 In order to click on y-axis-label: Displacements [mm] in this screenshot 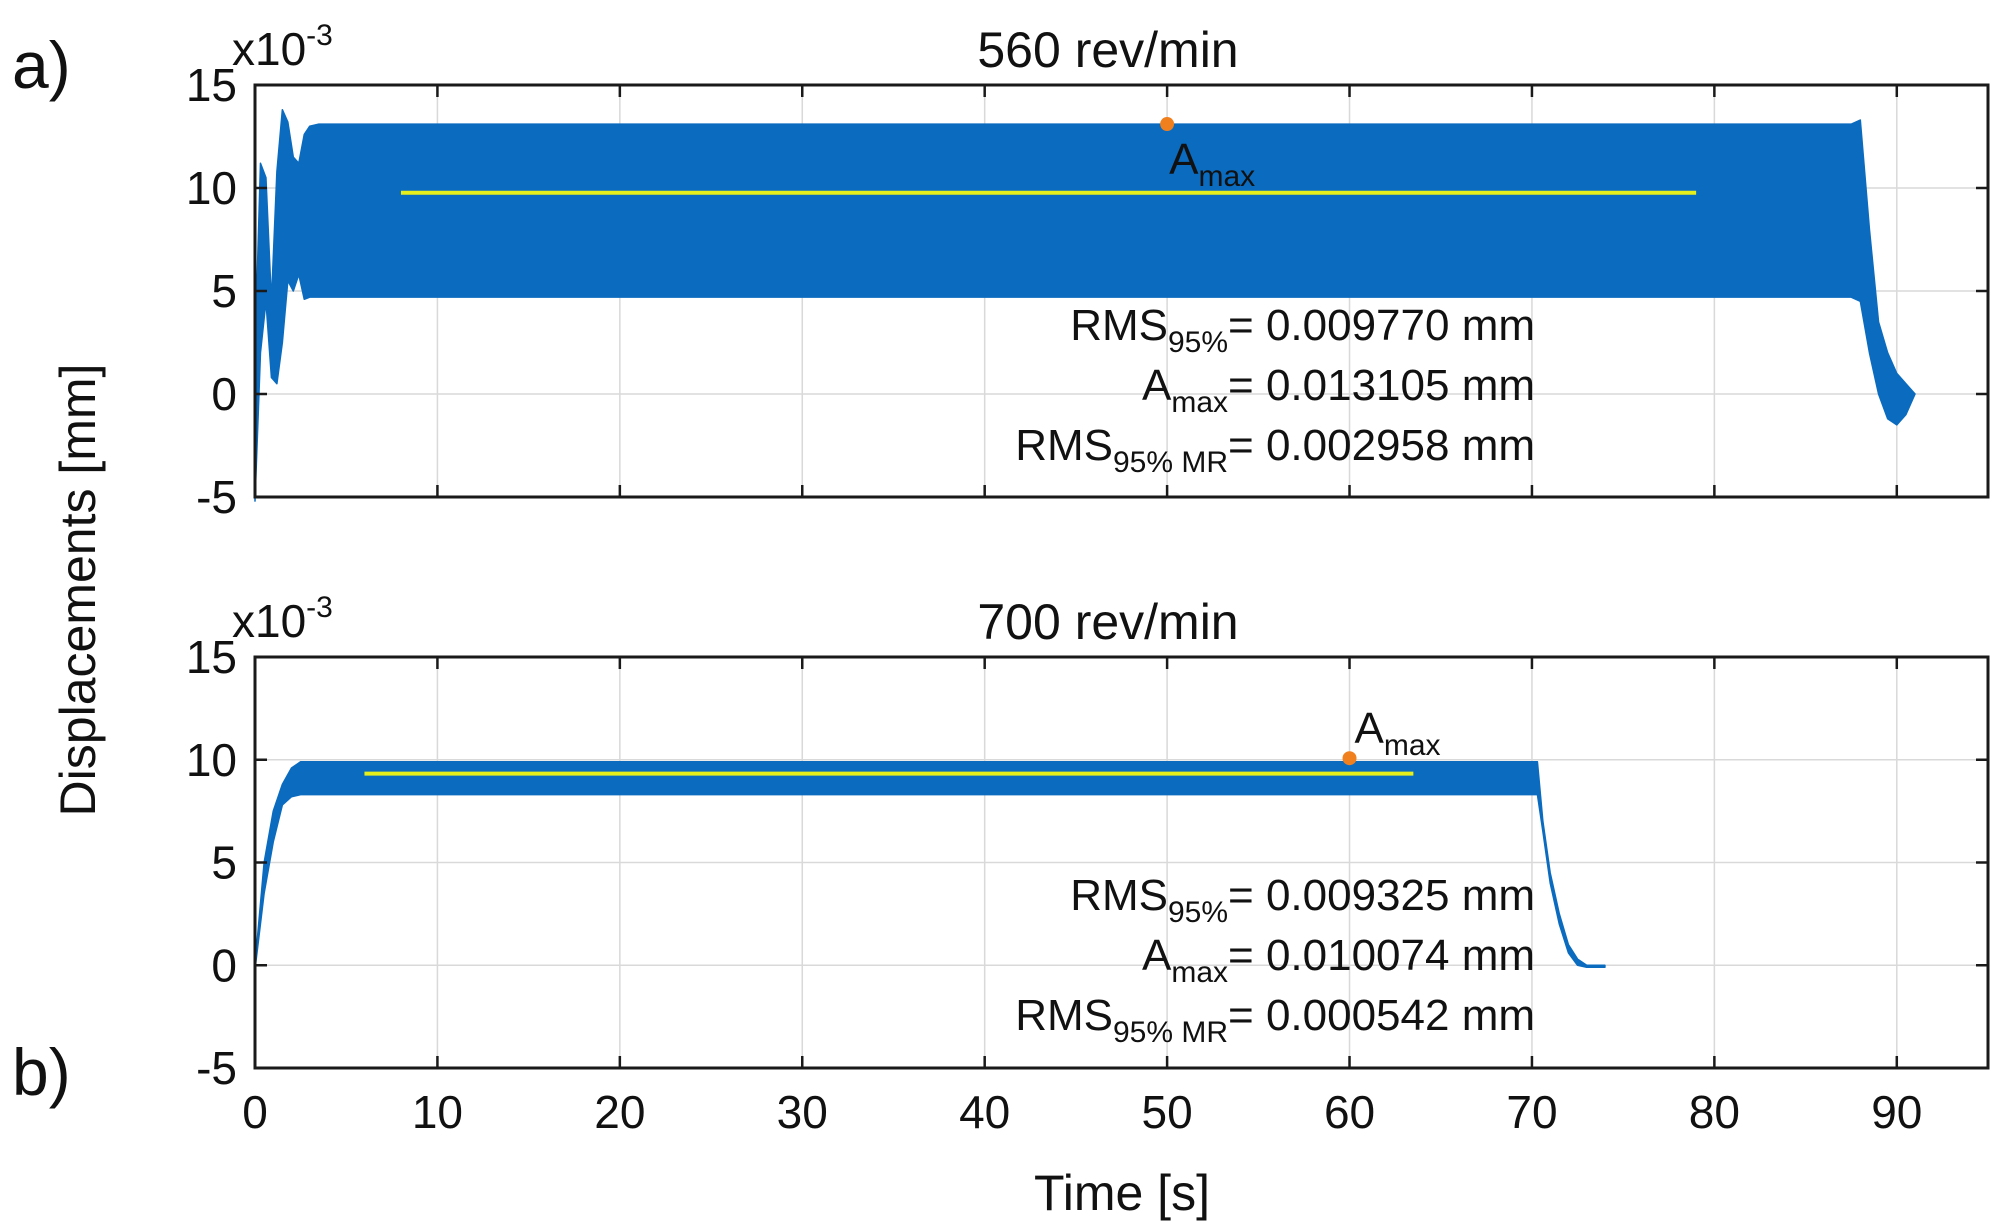, I will do `click(78, 590)`.